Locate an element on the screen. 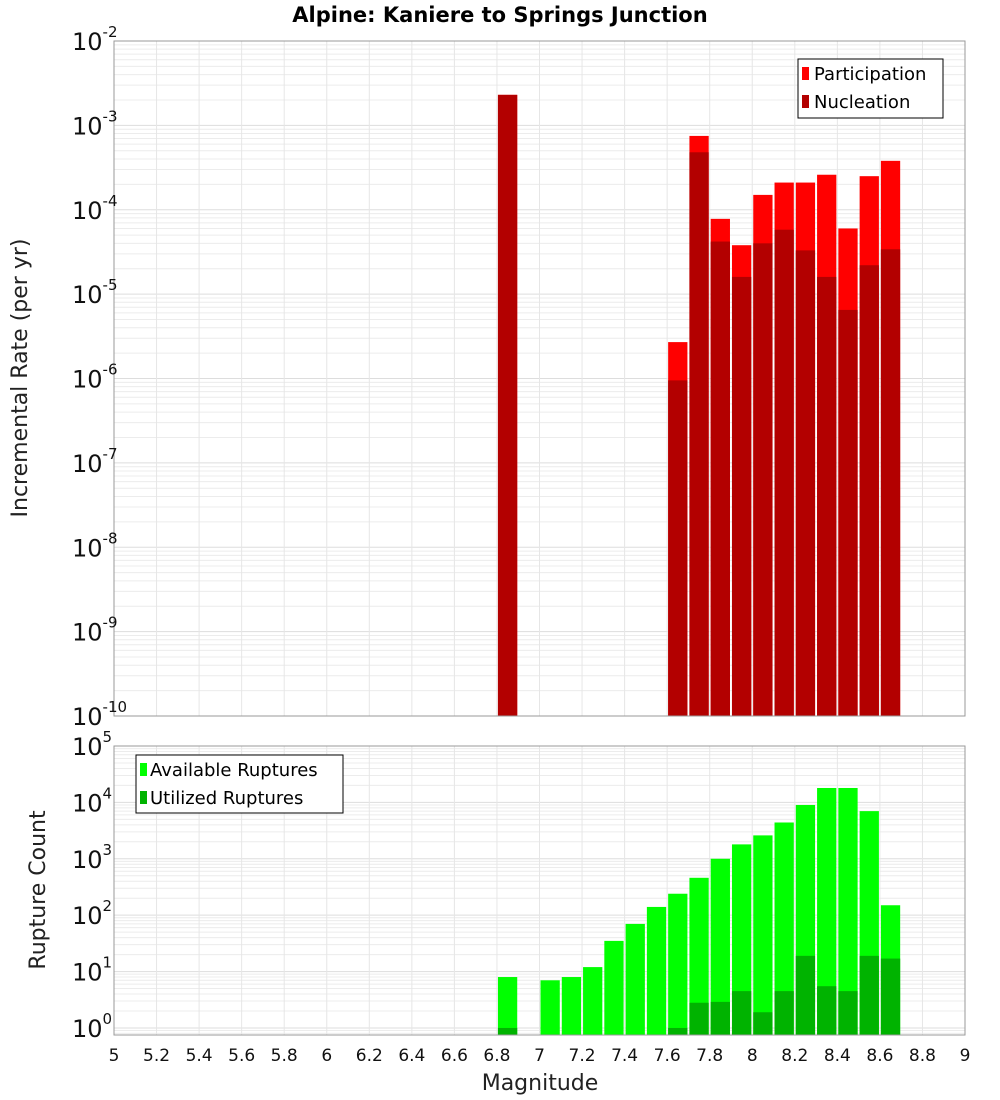 This screenshot has height=1100, width=1000. rate-legend-box is located at coordinates (870, 88).